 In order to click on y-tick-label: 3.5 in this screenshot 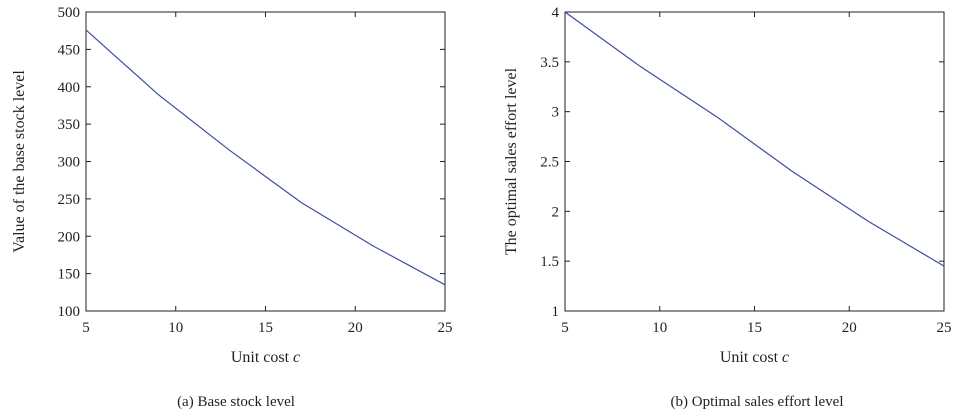, I will do `click(549, 63)`.